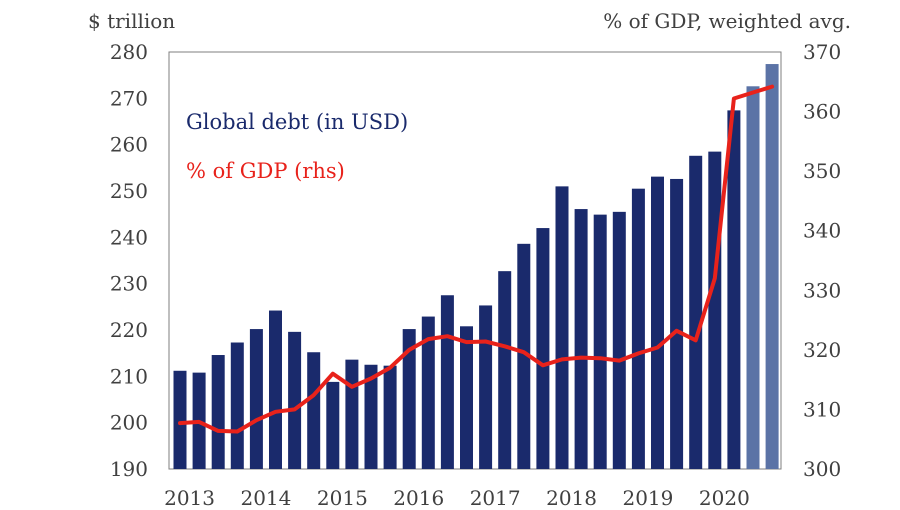 The height and width of the screenshot is (510, 900). What do you see at coordinates (129, 98) in the screenshot?
I see `left-tick-label: 270` at bounding box center [129, 98].